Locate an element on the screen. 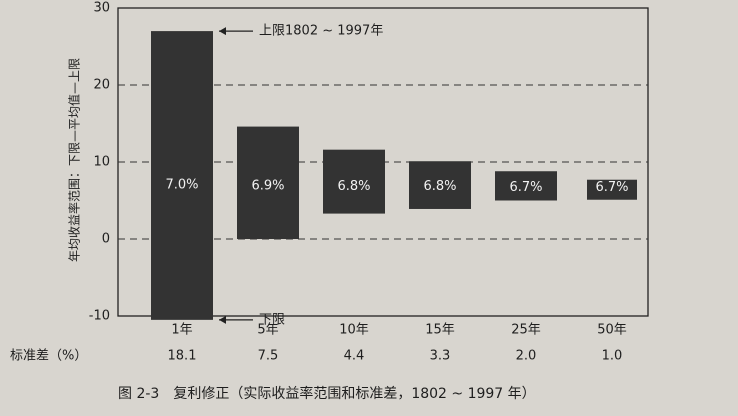  mean-label: 6.9% is located at coordinates (267, 185).